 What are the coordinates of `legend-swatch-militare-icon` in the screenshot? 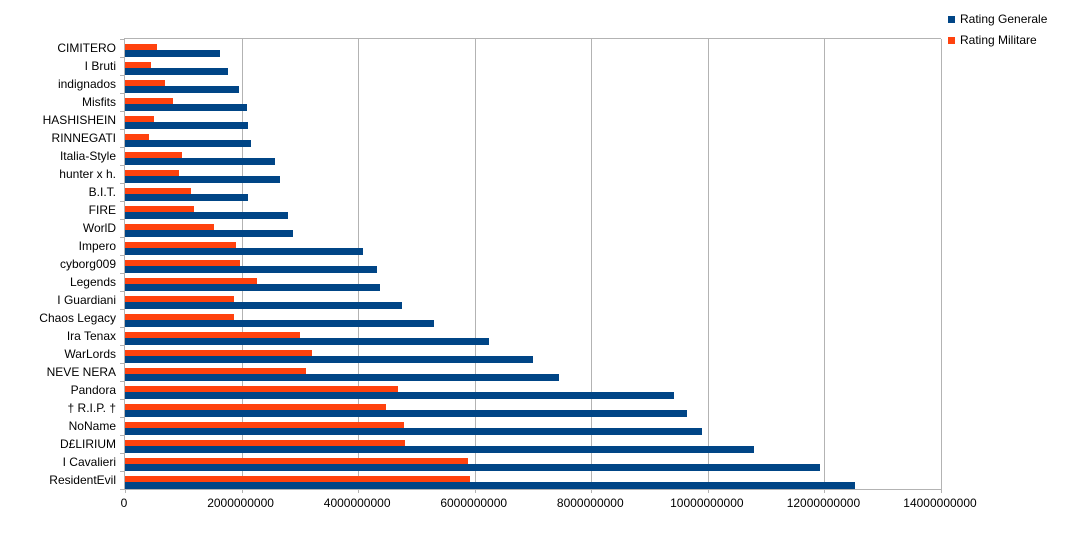 It's located at (951, 40).